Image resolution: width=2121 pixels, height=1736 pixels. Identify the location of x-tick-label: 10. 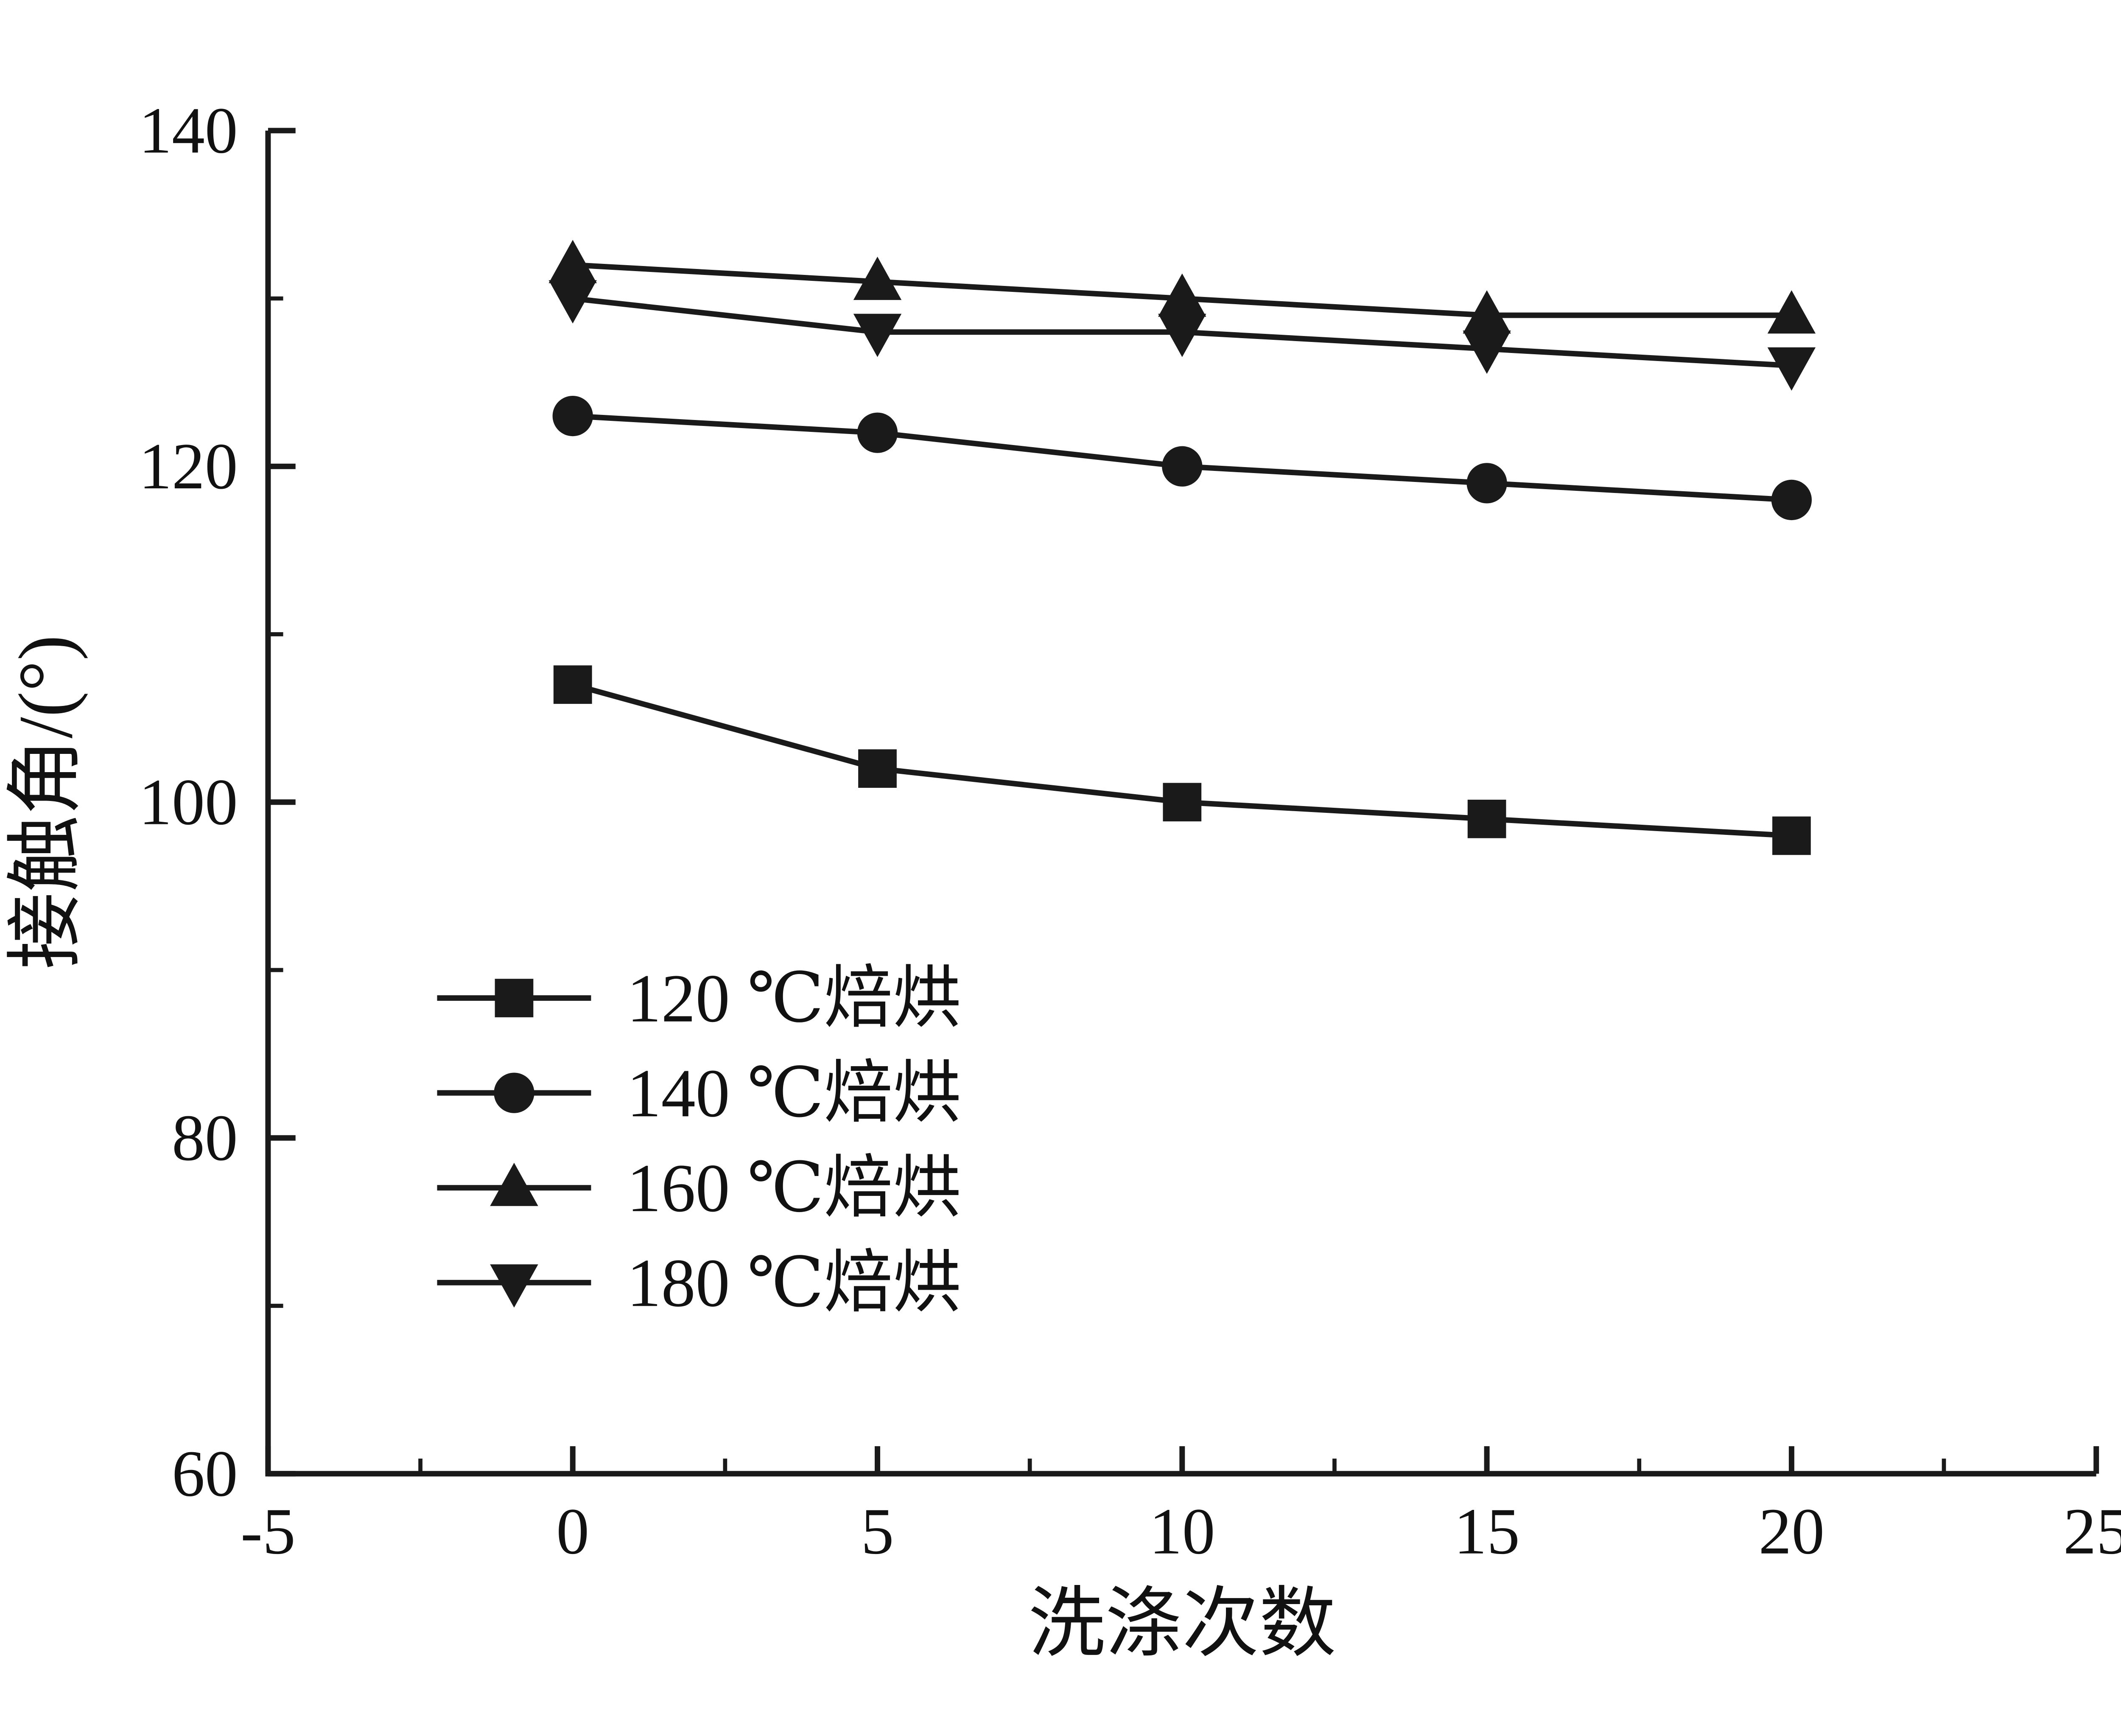
(1182, 1531).